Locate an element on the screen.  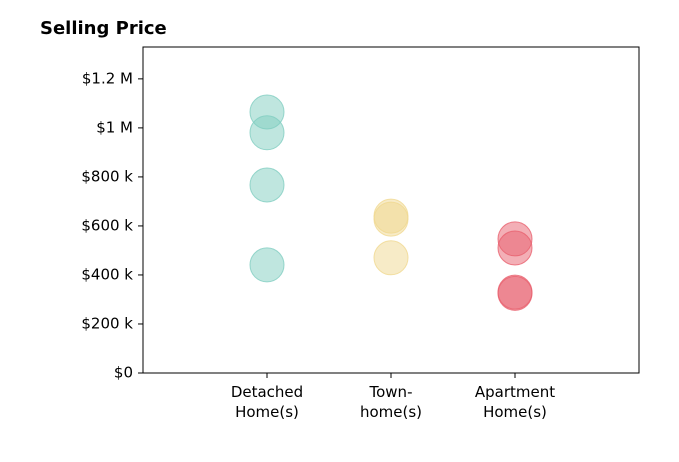
x-tick-label: Town-home(s) is located at coordinates (391, 402).